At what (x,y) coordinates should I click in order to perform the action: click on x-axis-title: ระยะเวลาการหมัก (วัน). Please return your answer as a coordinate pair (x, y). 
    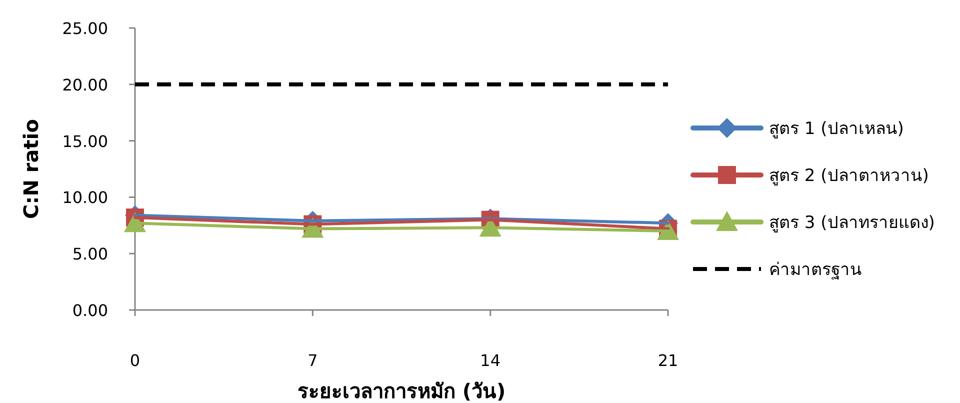
    Looking at the image, I should click on (401, 391).